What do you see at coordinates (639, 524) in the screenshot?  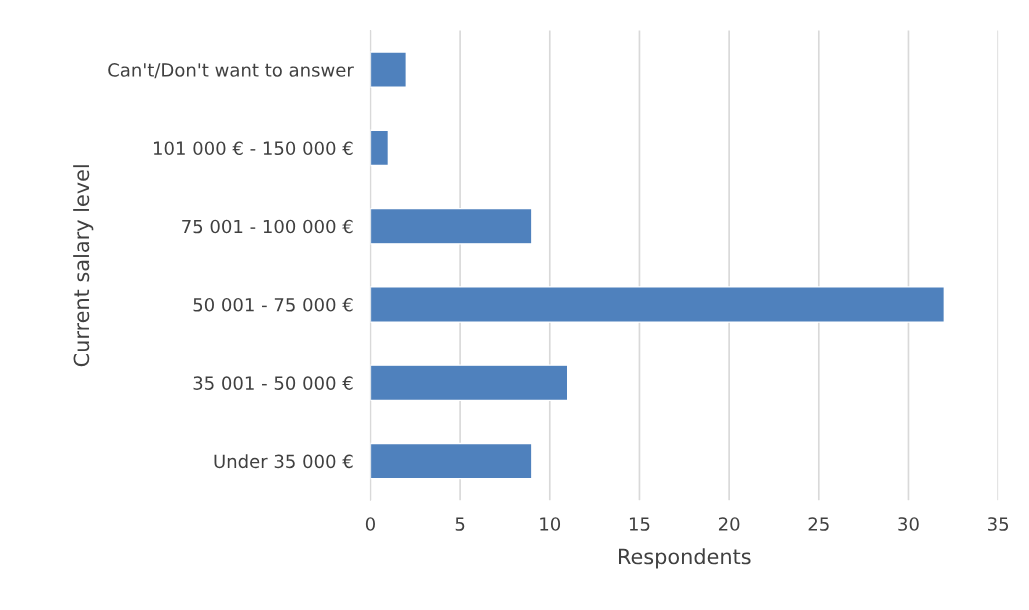 I see `x-tick-label: 15` at bounding box center [639, 524].